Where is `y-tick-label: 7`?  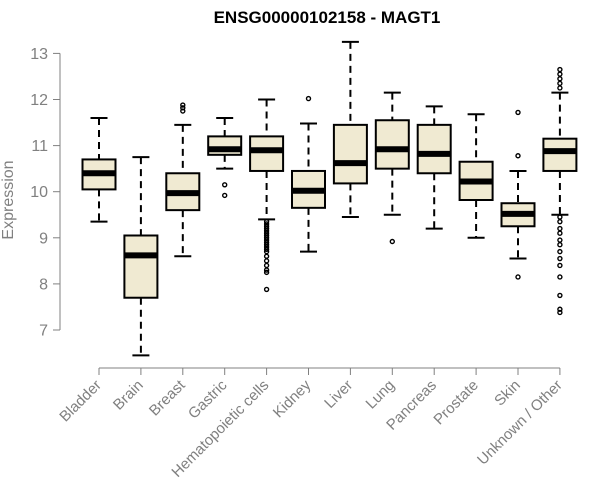
y-tick-label: 7 is located at coordinates (43, 331).